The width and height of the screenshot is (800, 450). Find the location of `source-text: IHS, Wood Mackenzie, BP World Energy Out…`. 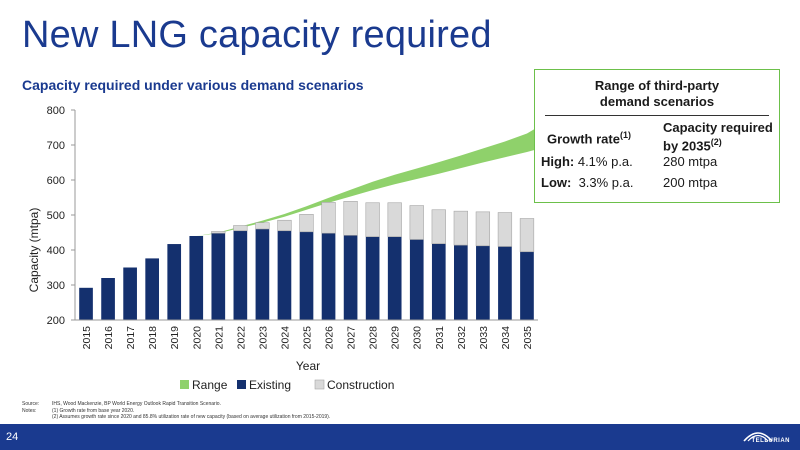

source-text: IHS, Wood Mackenzie, BP World Energy Out… is located at coordinates (136, 404).